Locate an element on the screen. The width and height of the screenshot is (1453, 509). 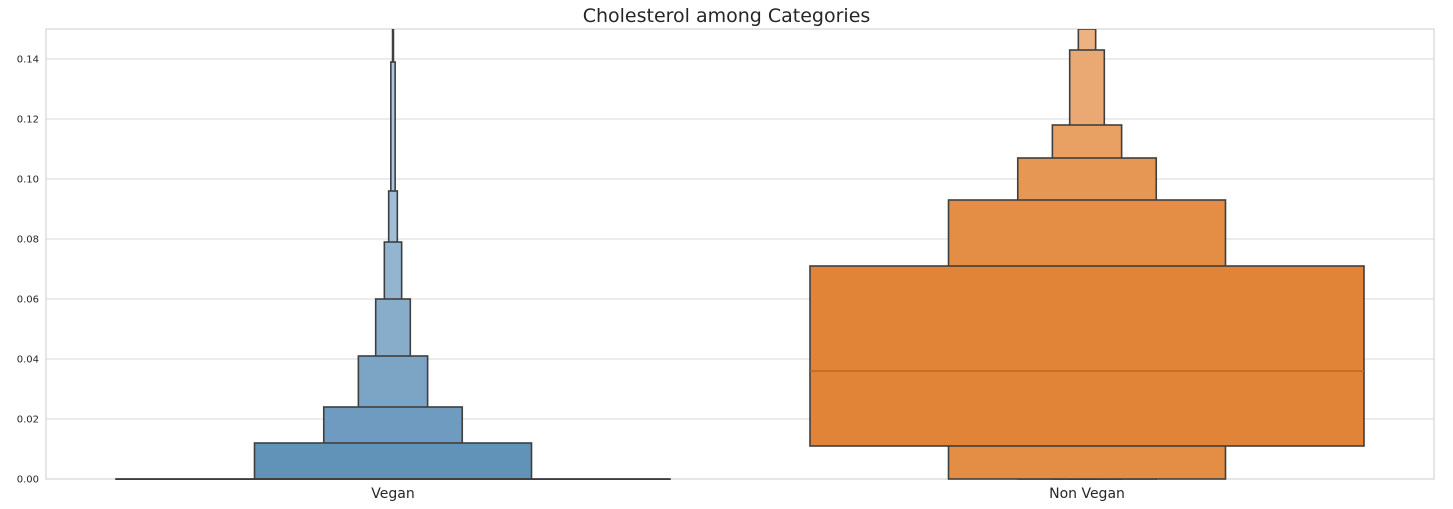
x-tick-label: Non Vegan is located at coordinates (1087, 494).